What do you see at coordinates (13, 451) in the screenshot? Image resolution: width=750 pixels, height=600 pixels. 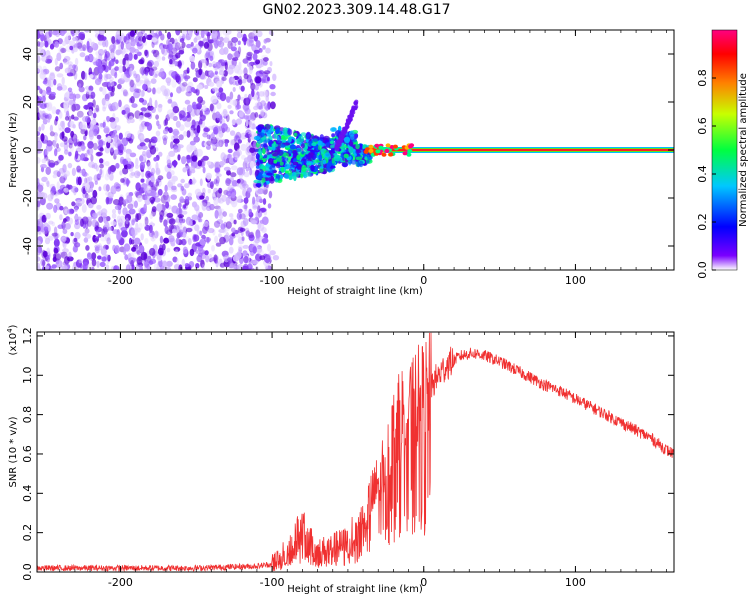 I see `snr-y-label: SNR (10 * v/v)` at bounding box center [13, 451].